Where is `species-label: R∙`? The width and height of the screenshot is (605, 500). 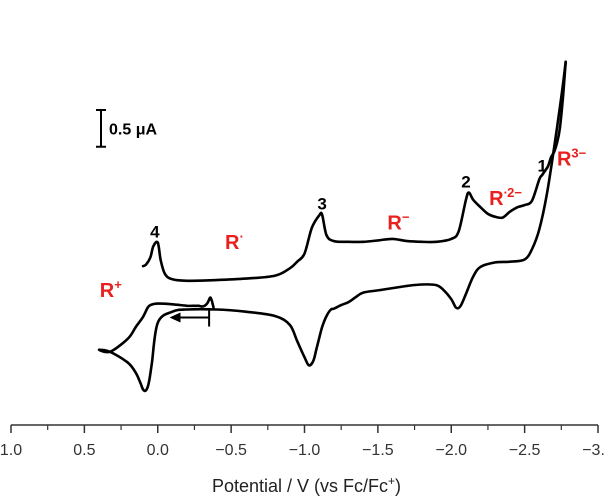 species-label: R∙ is located at coordinates (234, 241).